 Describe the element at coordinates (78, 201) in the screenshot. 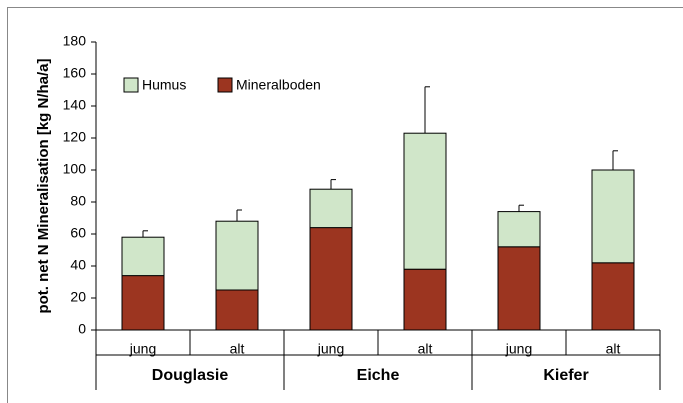

I see `y-tick-label: 80` at that location.